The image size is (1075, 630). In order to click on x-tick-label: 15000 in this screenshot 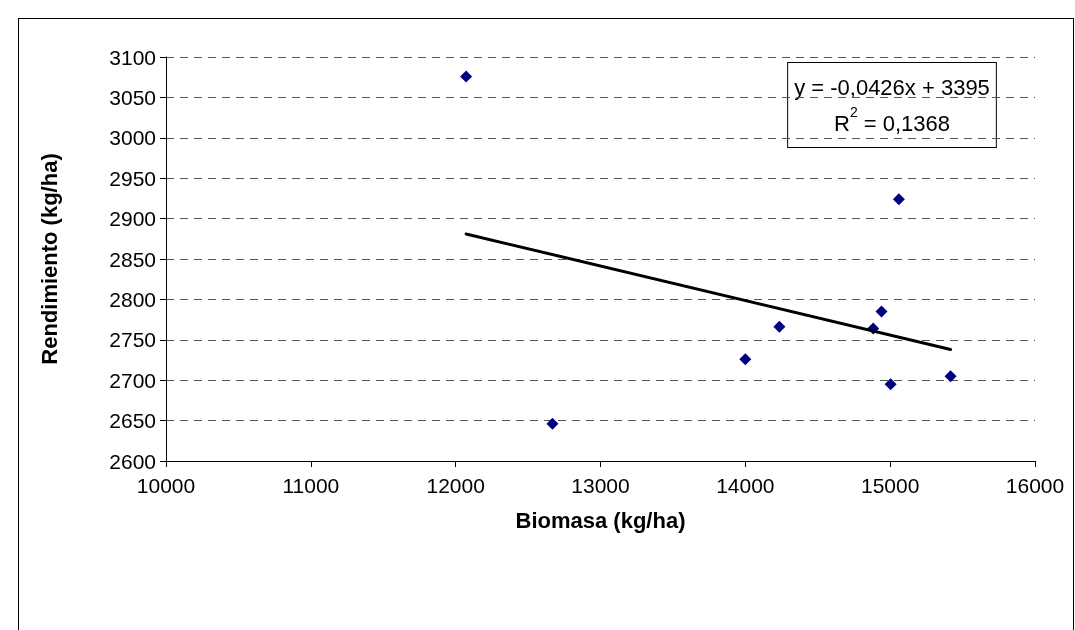, I will do `click(890, 485)`.